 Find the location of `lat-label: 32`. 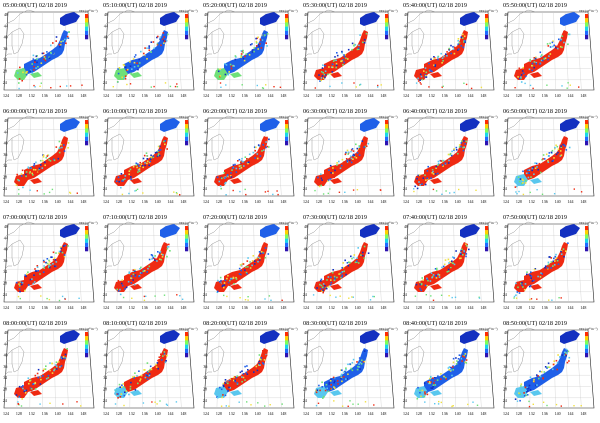

lat-label: 32 is located at coordinates (205, 165).